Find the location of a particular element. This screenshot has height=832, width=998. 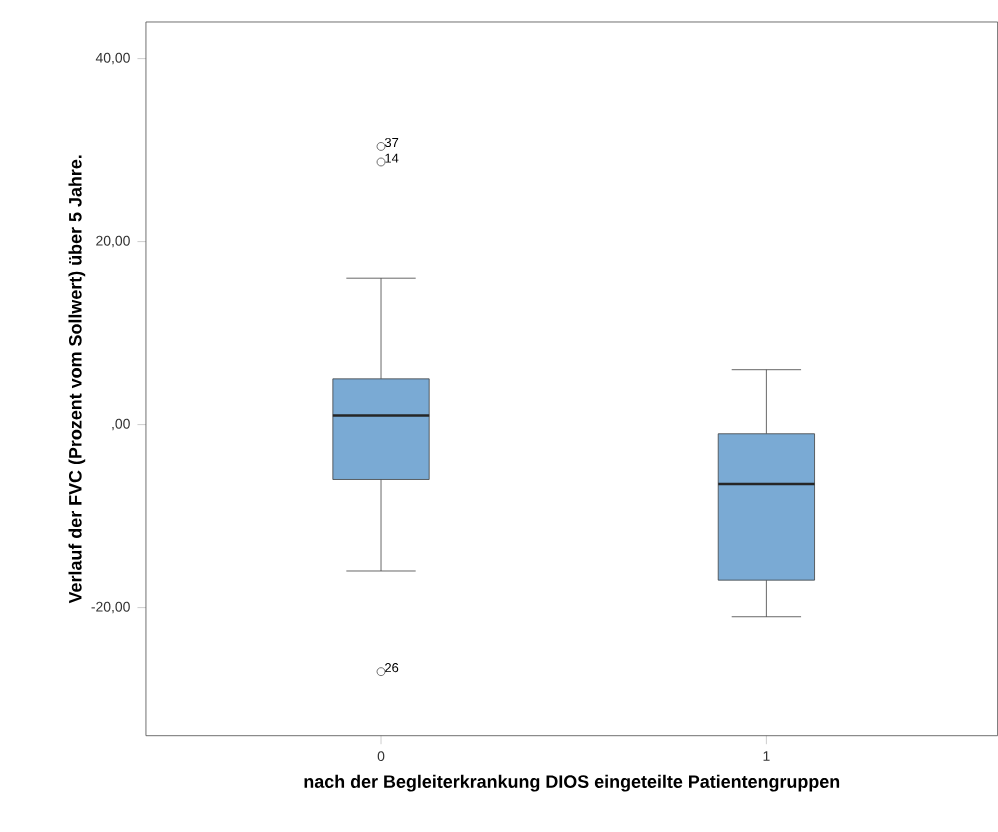

x-axis-title: nach der Begleiterkrankung DIOS eingeteilte Patientengruppen is located at coordinates (572, 783).